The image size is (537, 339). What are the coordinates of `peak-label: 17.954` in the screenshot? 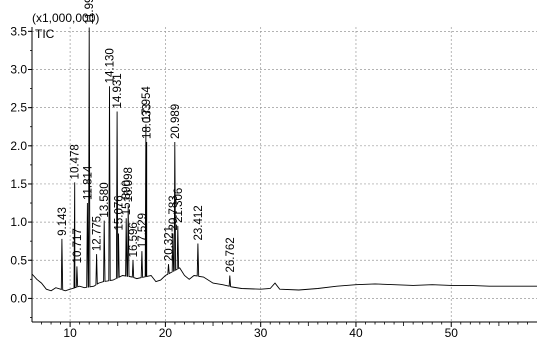 It's located at (147, 104).